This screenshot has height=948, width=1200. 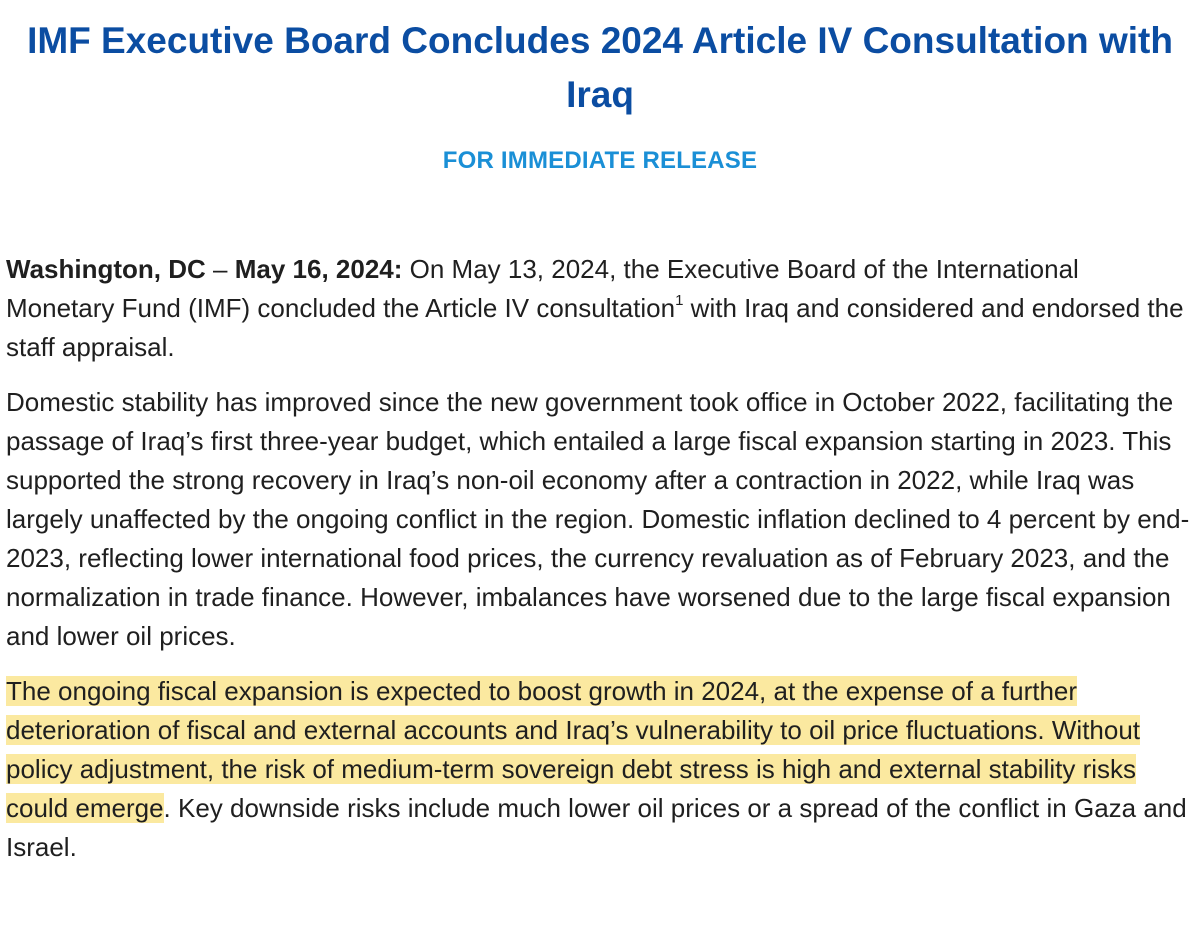 I want to click on dateline-date: May 16, 2024:, so click(x=318, y=269).